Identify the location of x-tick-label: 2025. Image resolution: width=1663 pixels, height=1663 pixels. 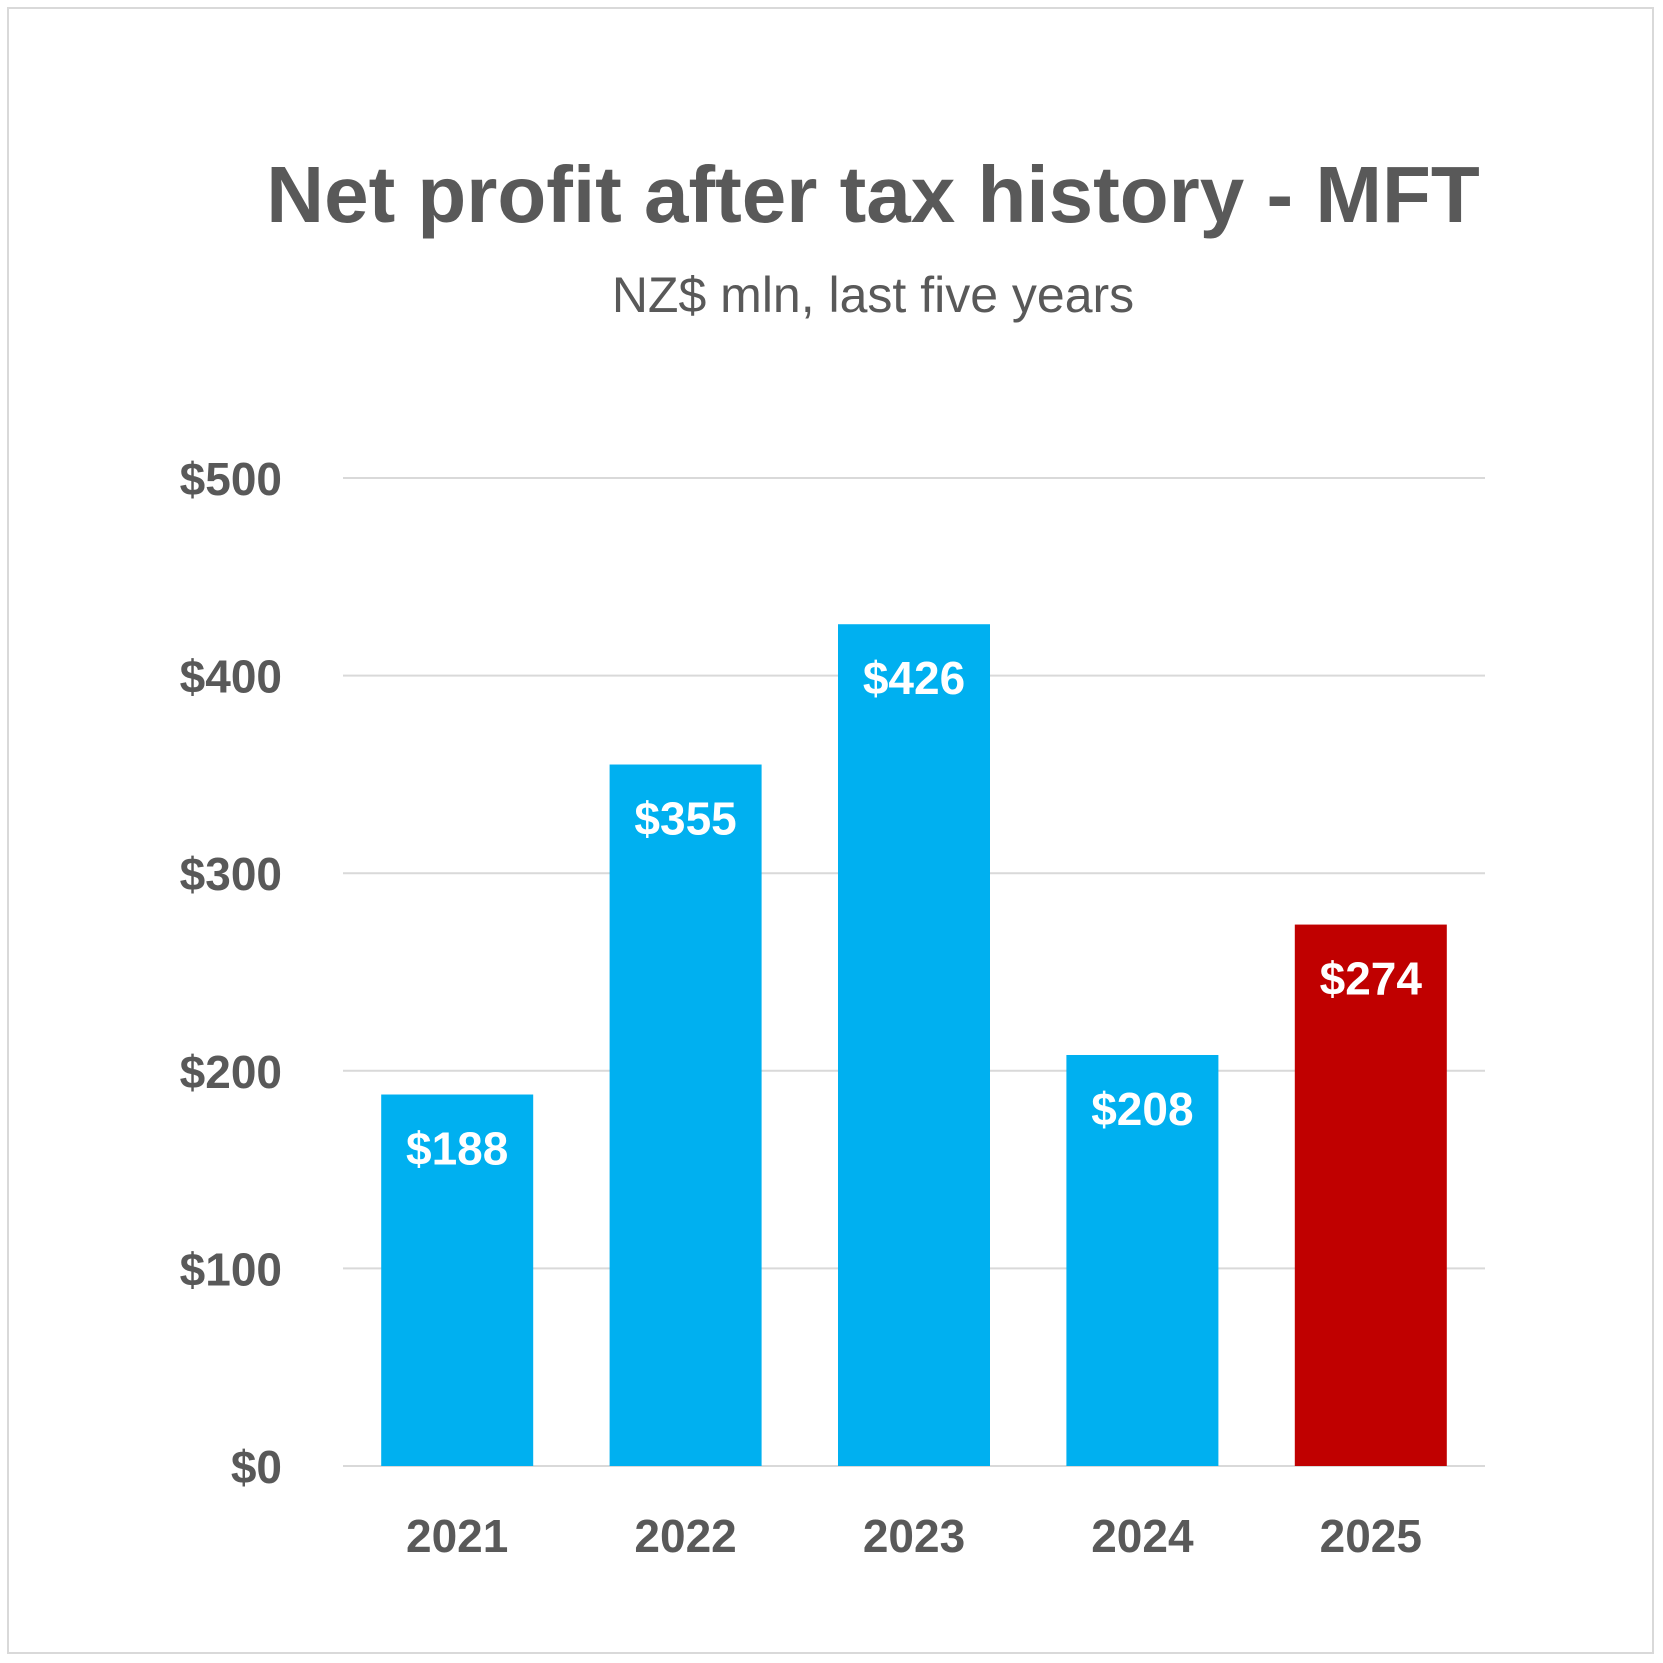
(1371, 1536).